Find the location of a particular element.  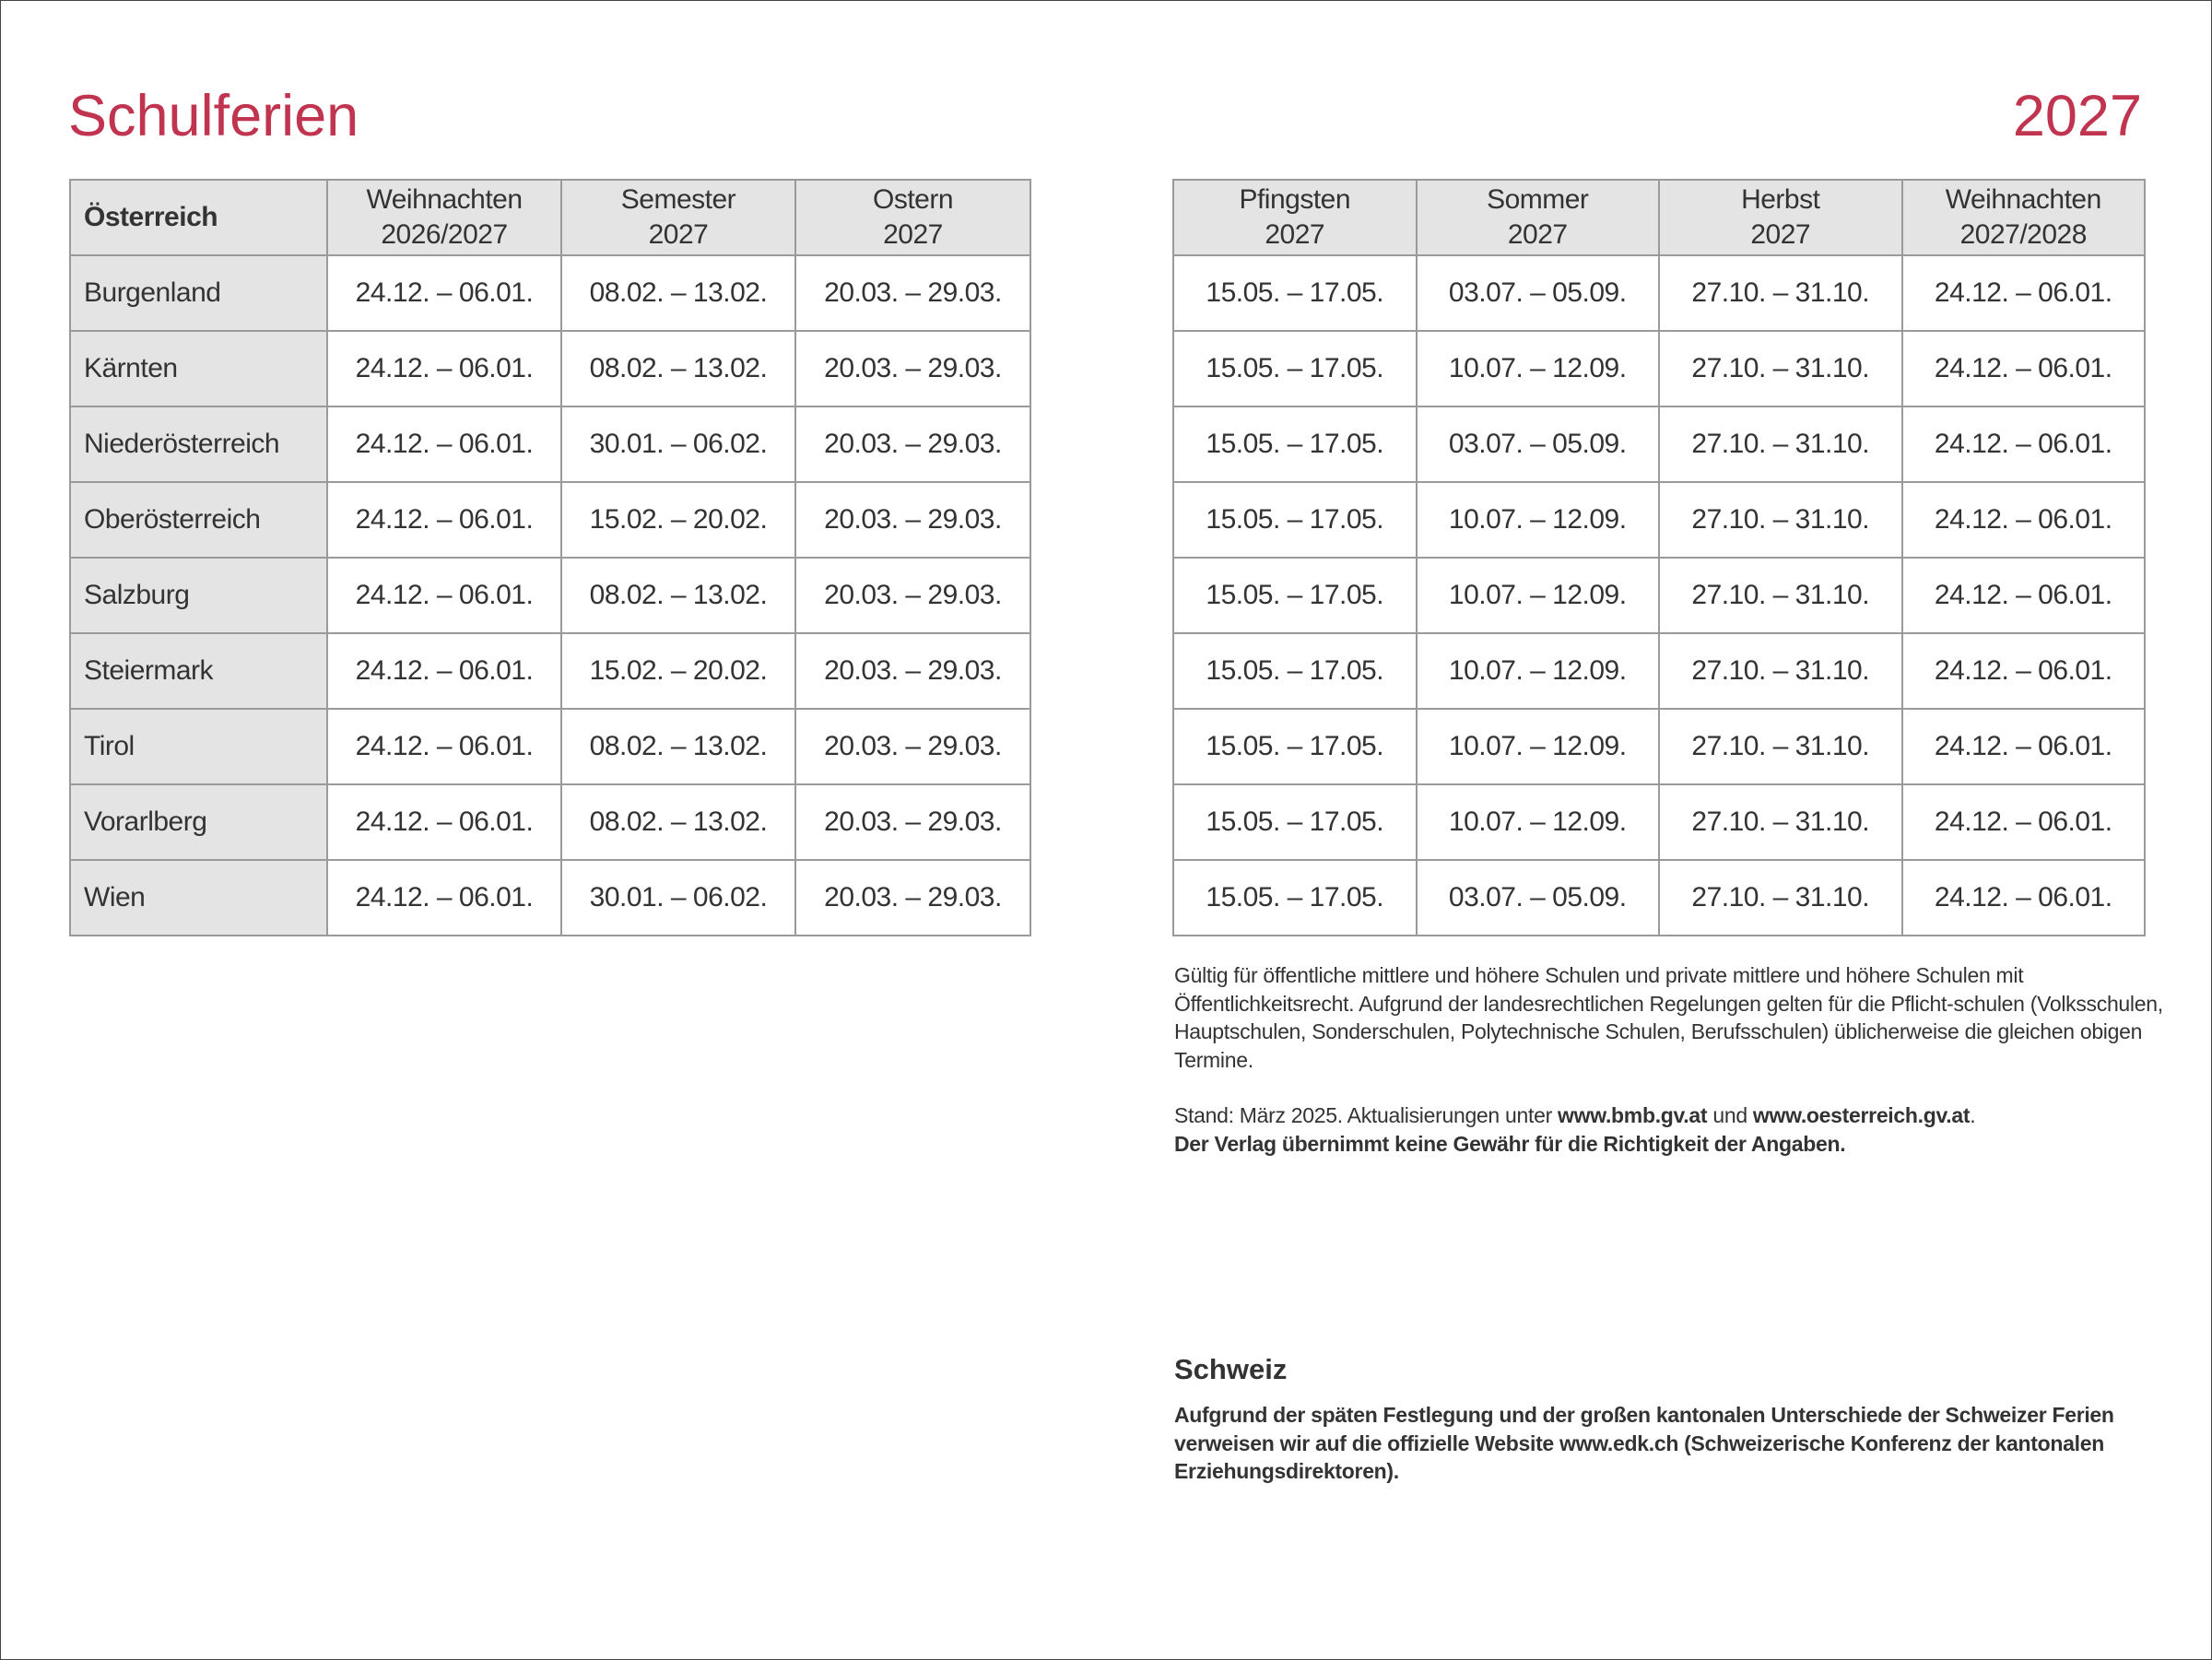

and-text: und is located at coordinates (1730, 1115).